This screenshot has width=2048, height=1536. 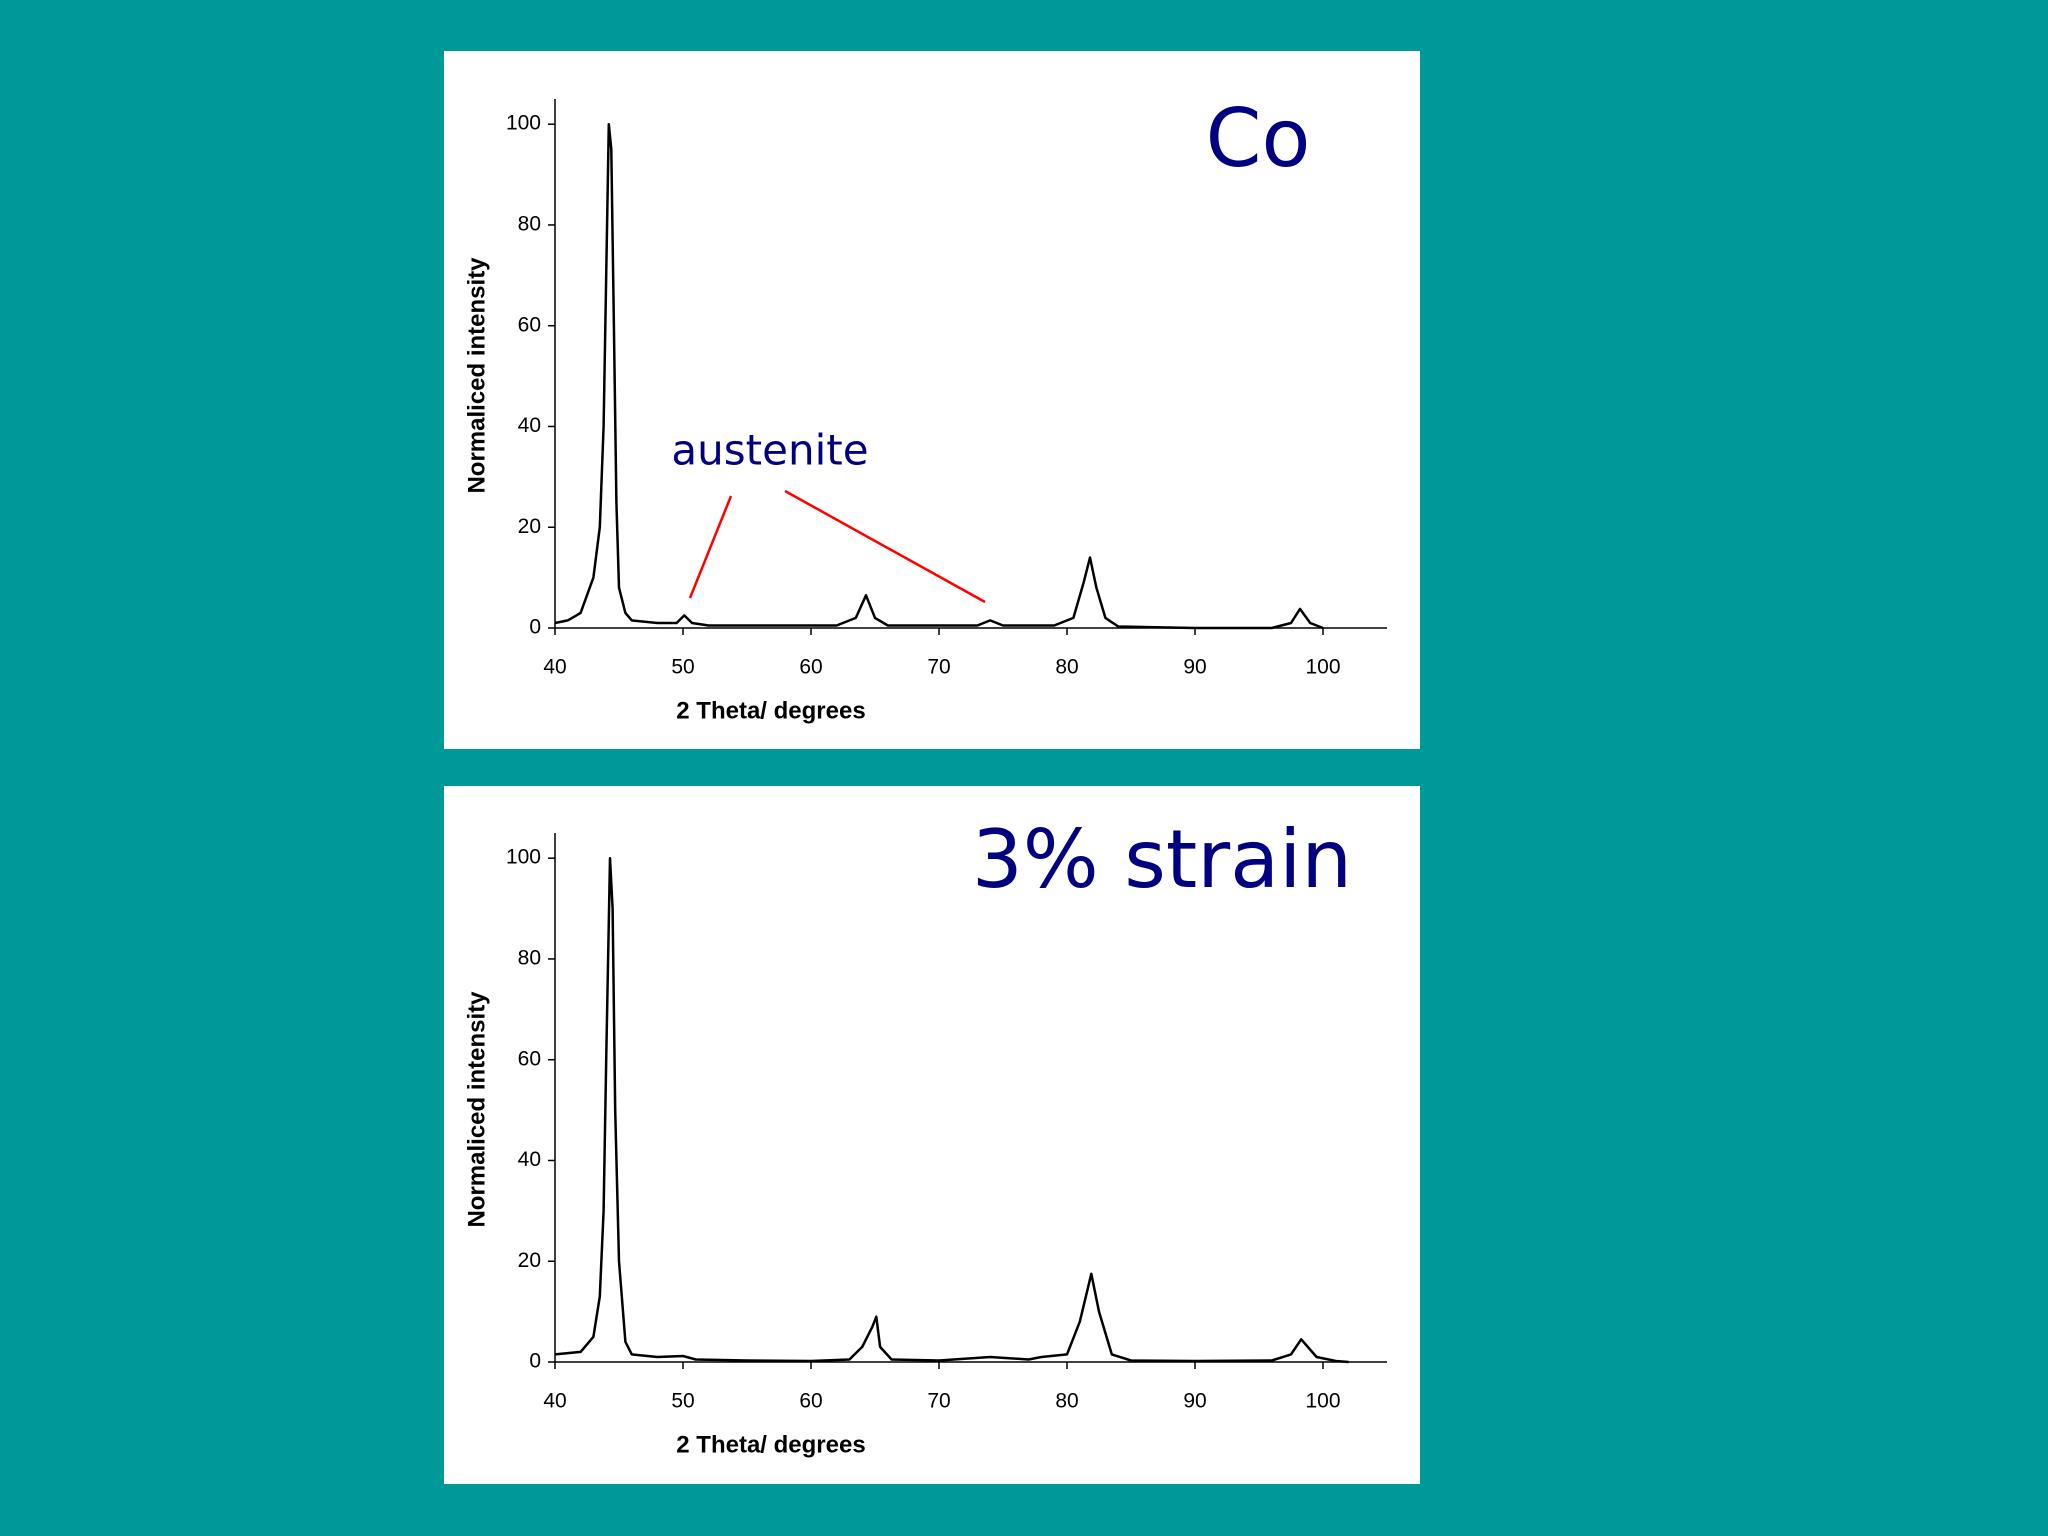 I want to click on chart-title: 3% strain, so click(x=1162, y=859).